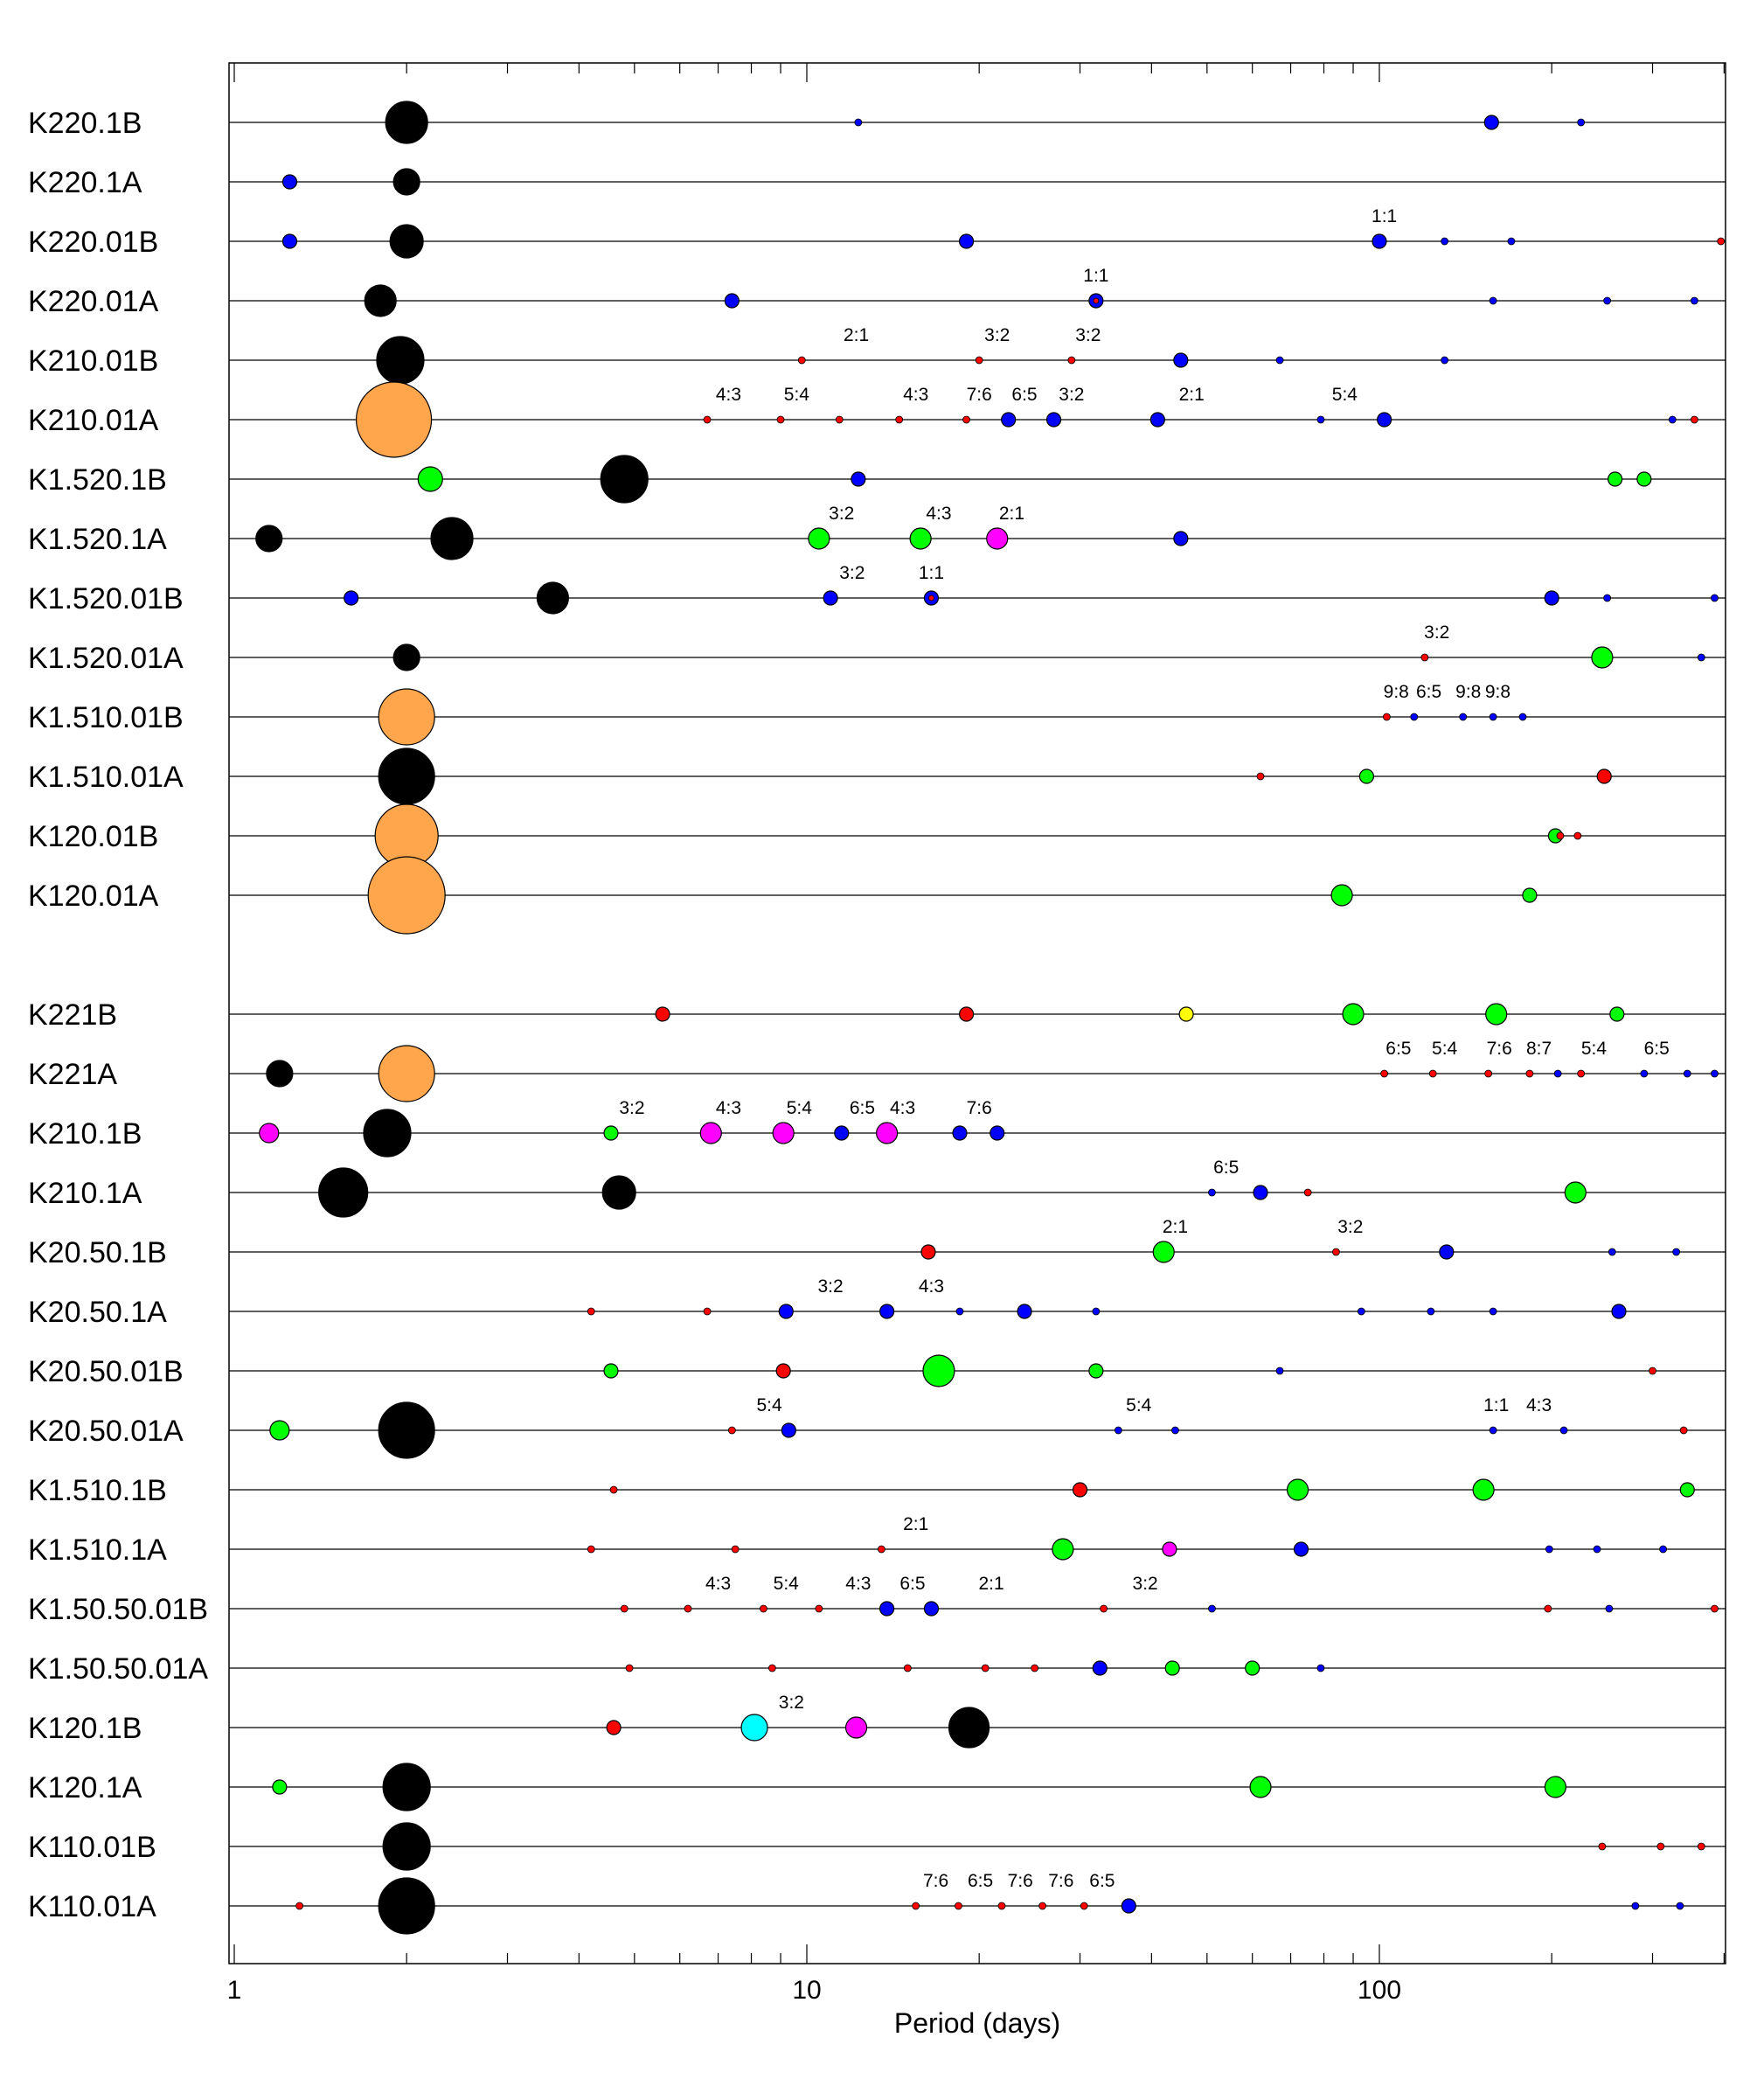 This screenshot has width=1750, height=2100. I want to click on resonance-label: 9:8, so click(1468, 692).